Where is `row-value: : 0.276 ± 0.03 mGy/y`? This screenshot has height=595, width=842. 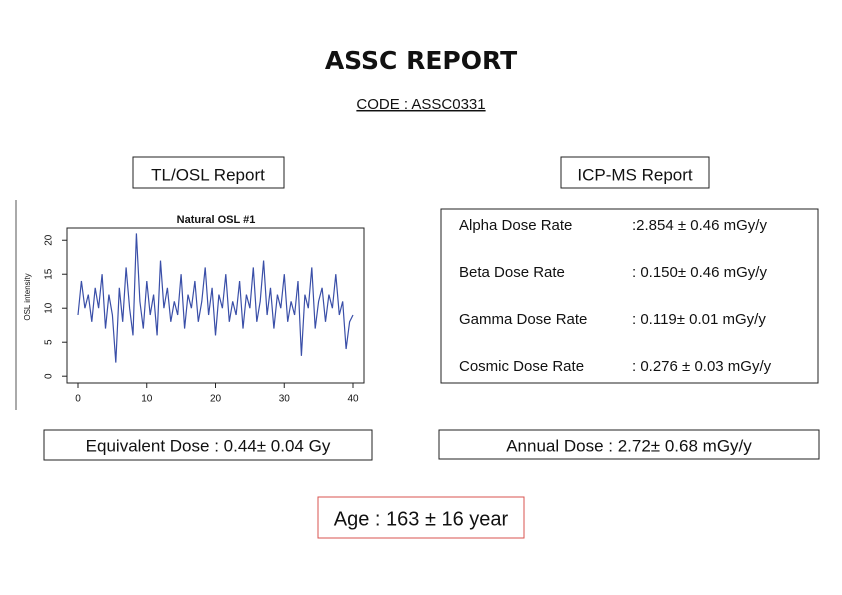
row-value: : 0.276 ± 0.03 mGy/y is located at coordinates (702, 366).